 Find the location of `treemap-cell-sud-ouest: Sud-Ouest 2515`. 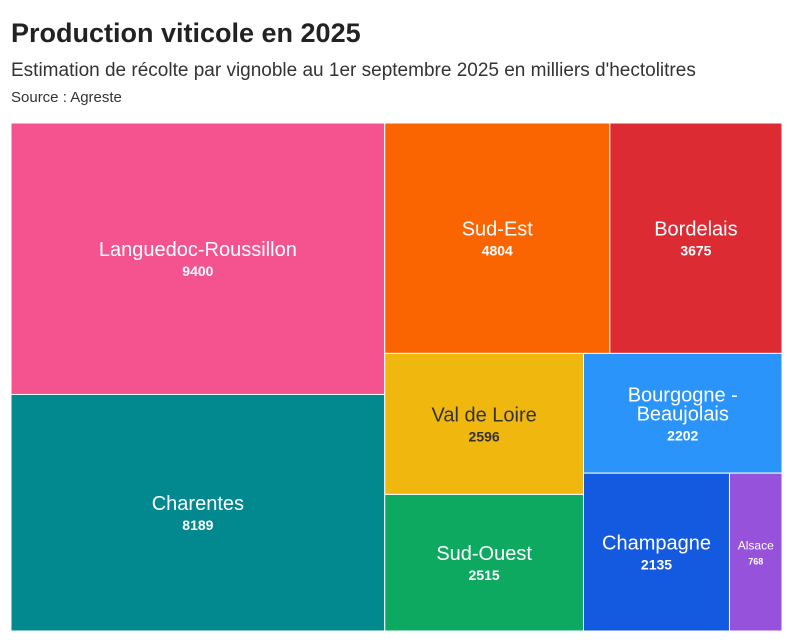

treemap-cell-sud-ouest: Sud-Ouest 2515 is located at coordinates (484, 562).